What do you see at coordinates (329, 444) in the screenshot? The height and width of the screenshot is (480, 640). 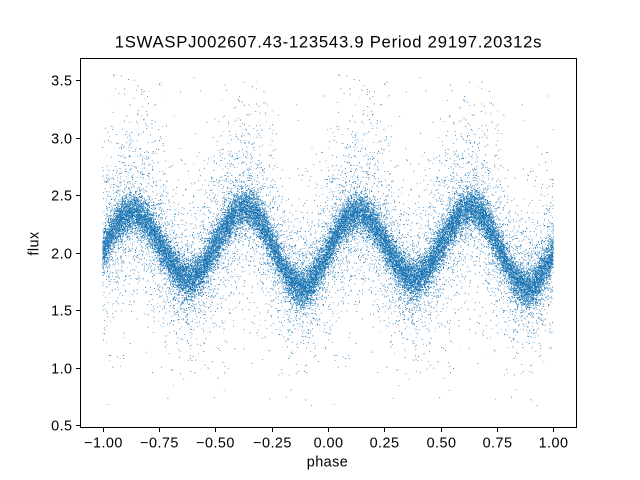 I see `svg-text: 0.00` at bounding box center [329, 444].